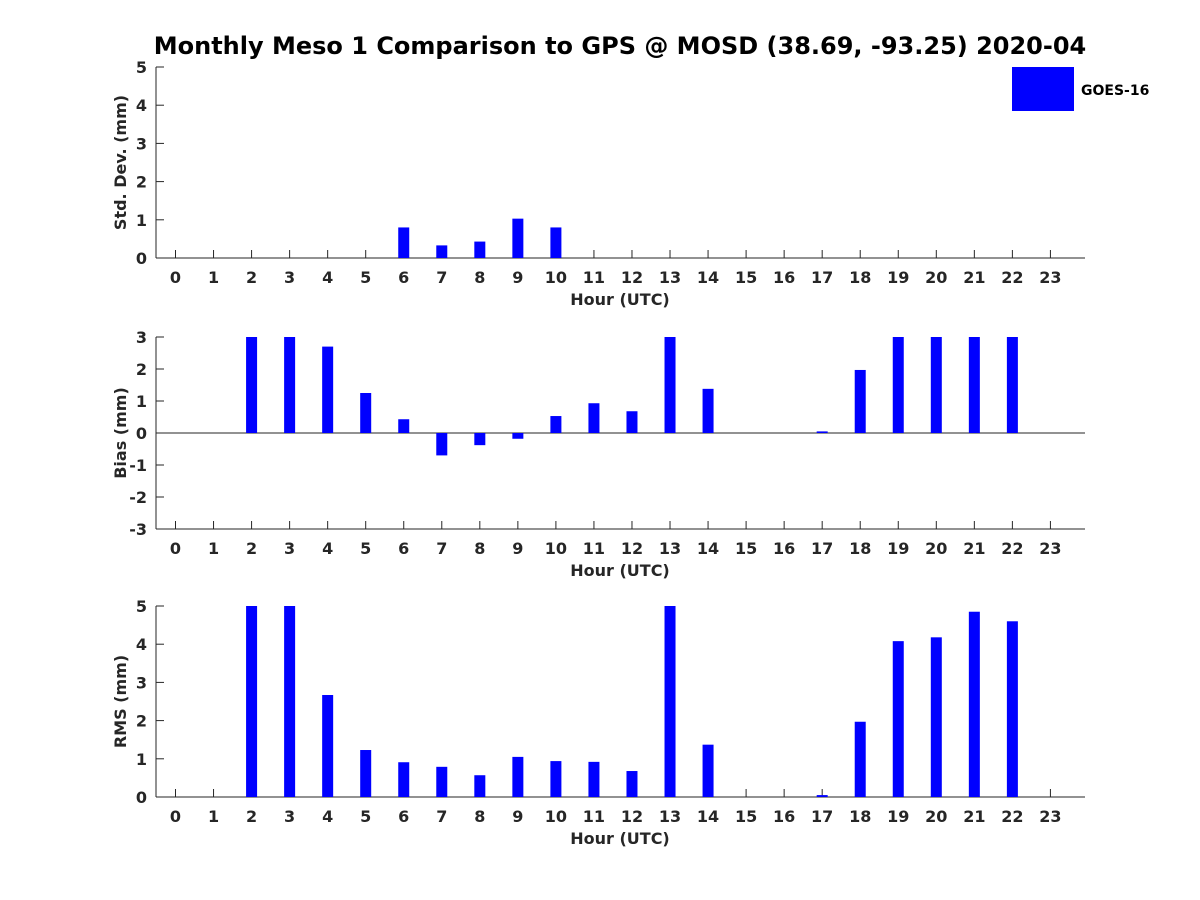 The height and width of the screenshot is (900, 1200). What do you see at coordinates (441, 816) in the screenshot?
I see `rms-x-tick-label: 7` at bounding box center [441, 816].